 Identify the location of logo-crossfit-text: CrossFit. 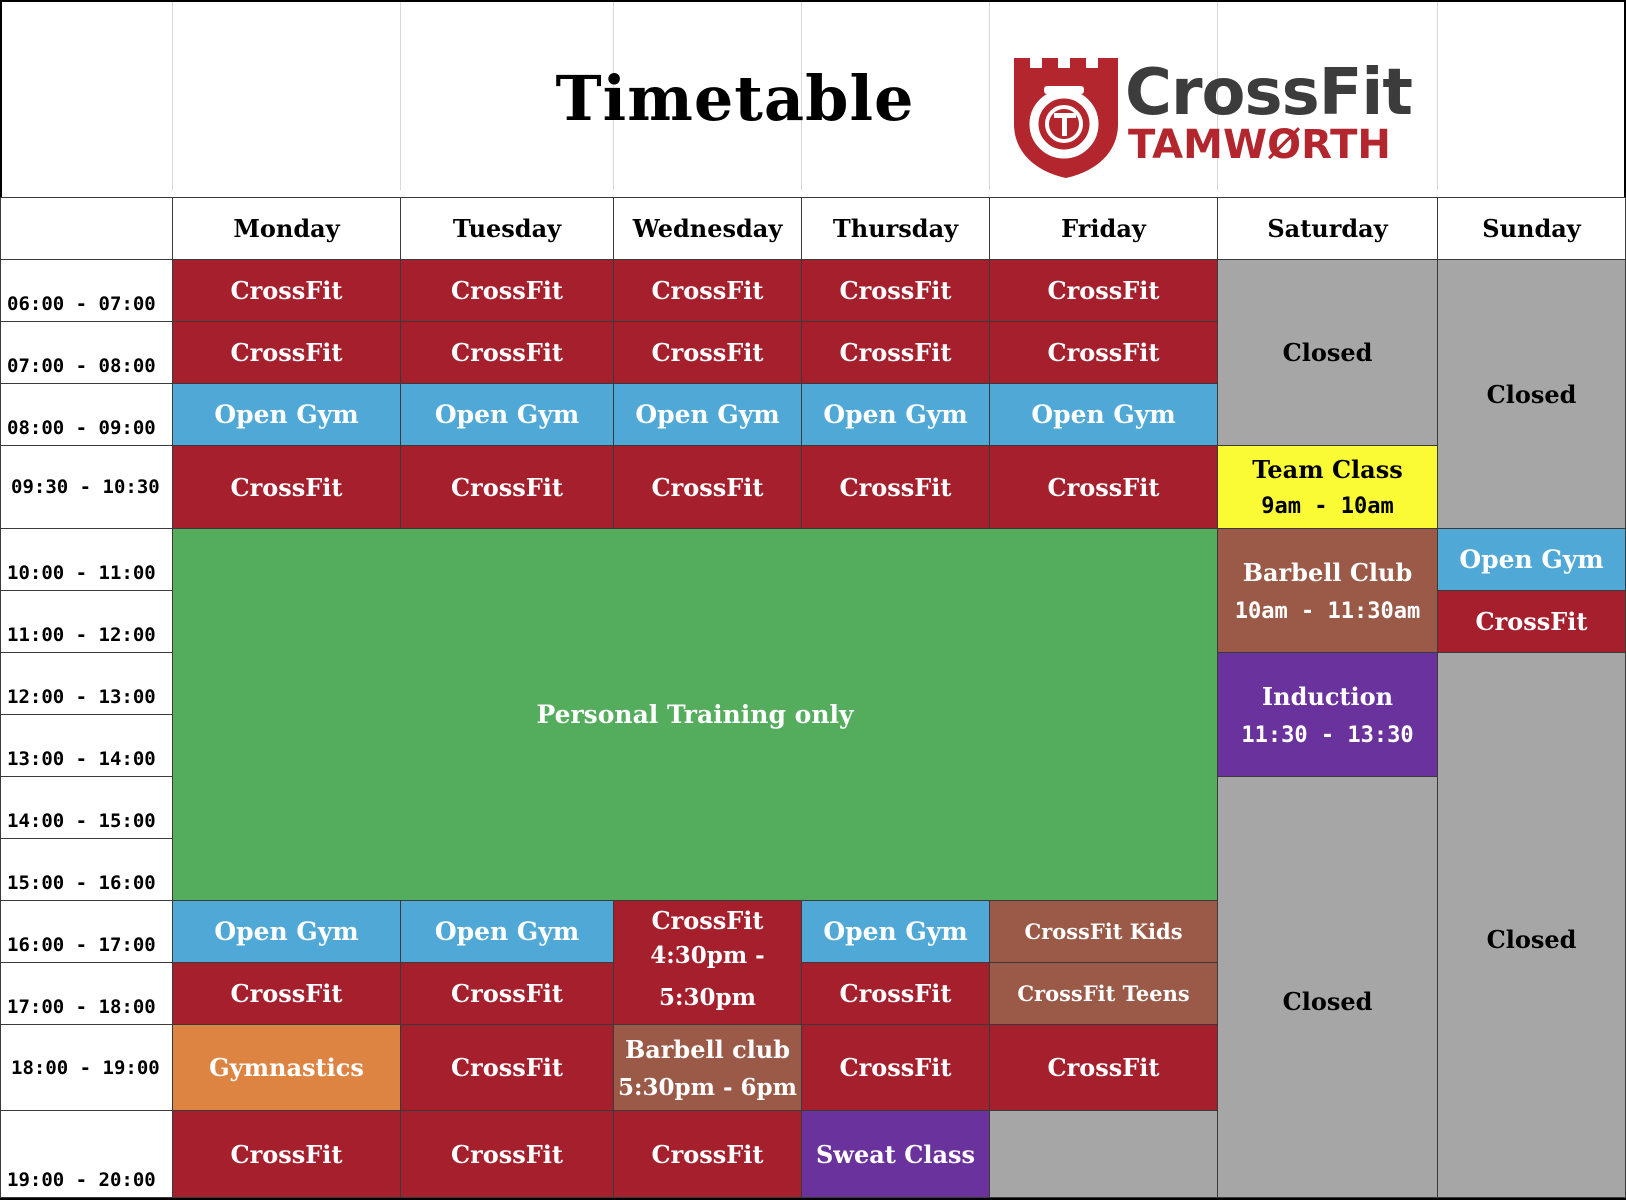
(1269, 93).